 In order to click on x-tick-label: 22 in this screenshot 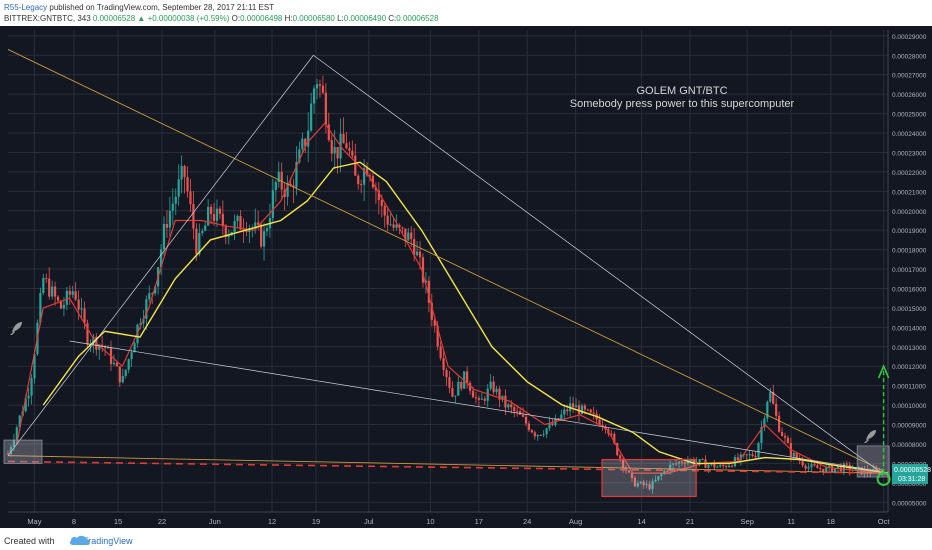, I will do `click(162, 521)`.